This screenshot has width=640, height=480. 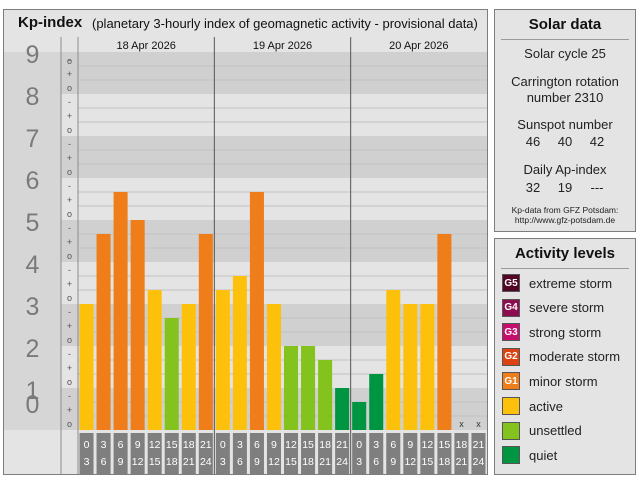 What do you see at coordinates (393, 445) in the screenshot?
I see `interval-start-label: 6` at bounding box center [393, 445].